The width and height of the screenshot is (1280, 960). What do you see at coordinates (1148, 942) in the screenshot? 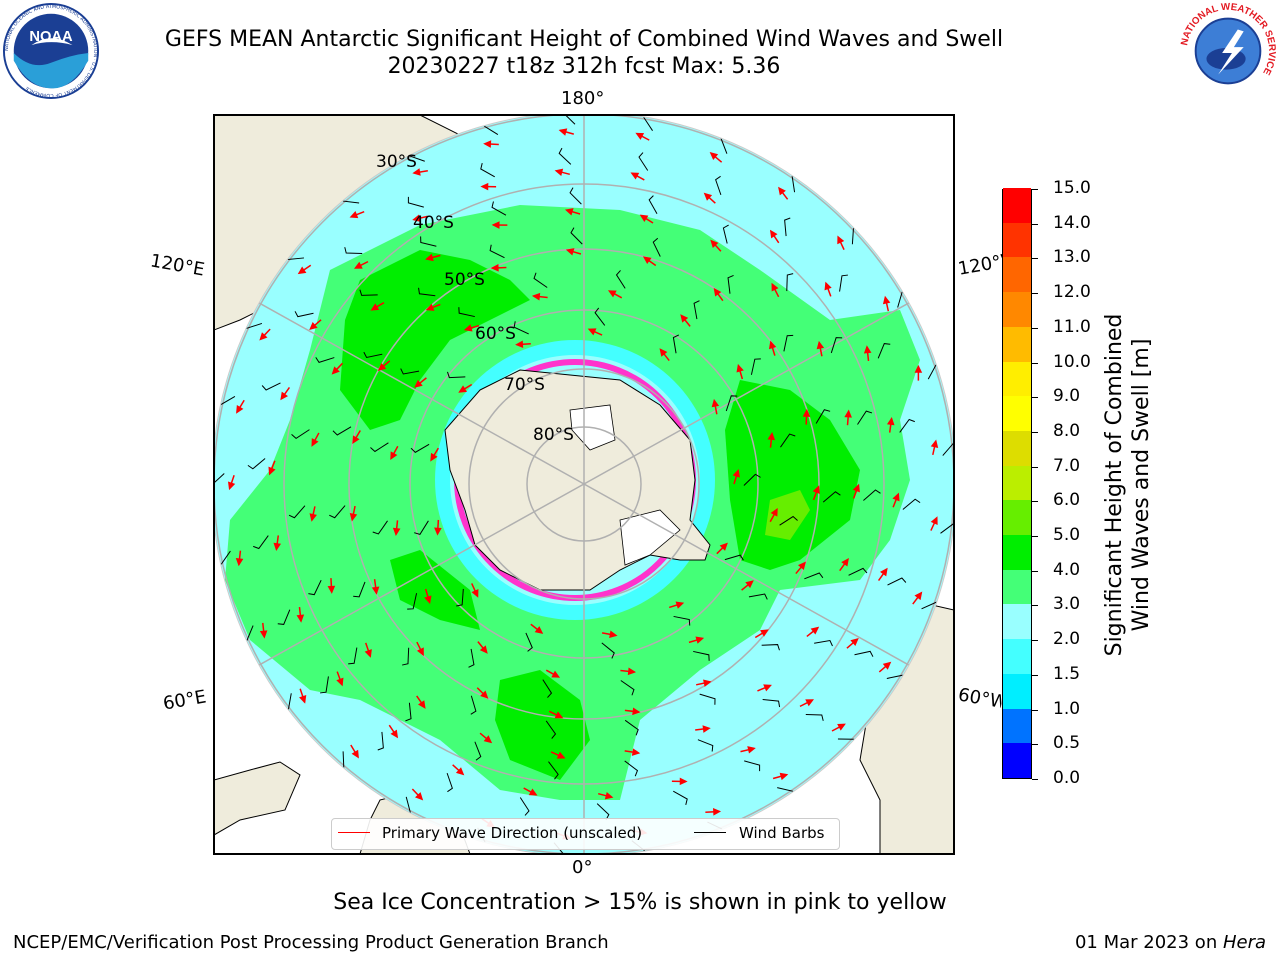
I see `footer-date-text: 01 Mar 2023 on` at bounding box center [1148, 942].